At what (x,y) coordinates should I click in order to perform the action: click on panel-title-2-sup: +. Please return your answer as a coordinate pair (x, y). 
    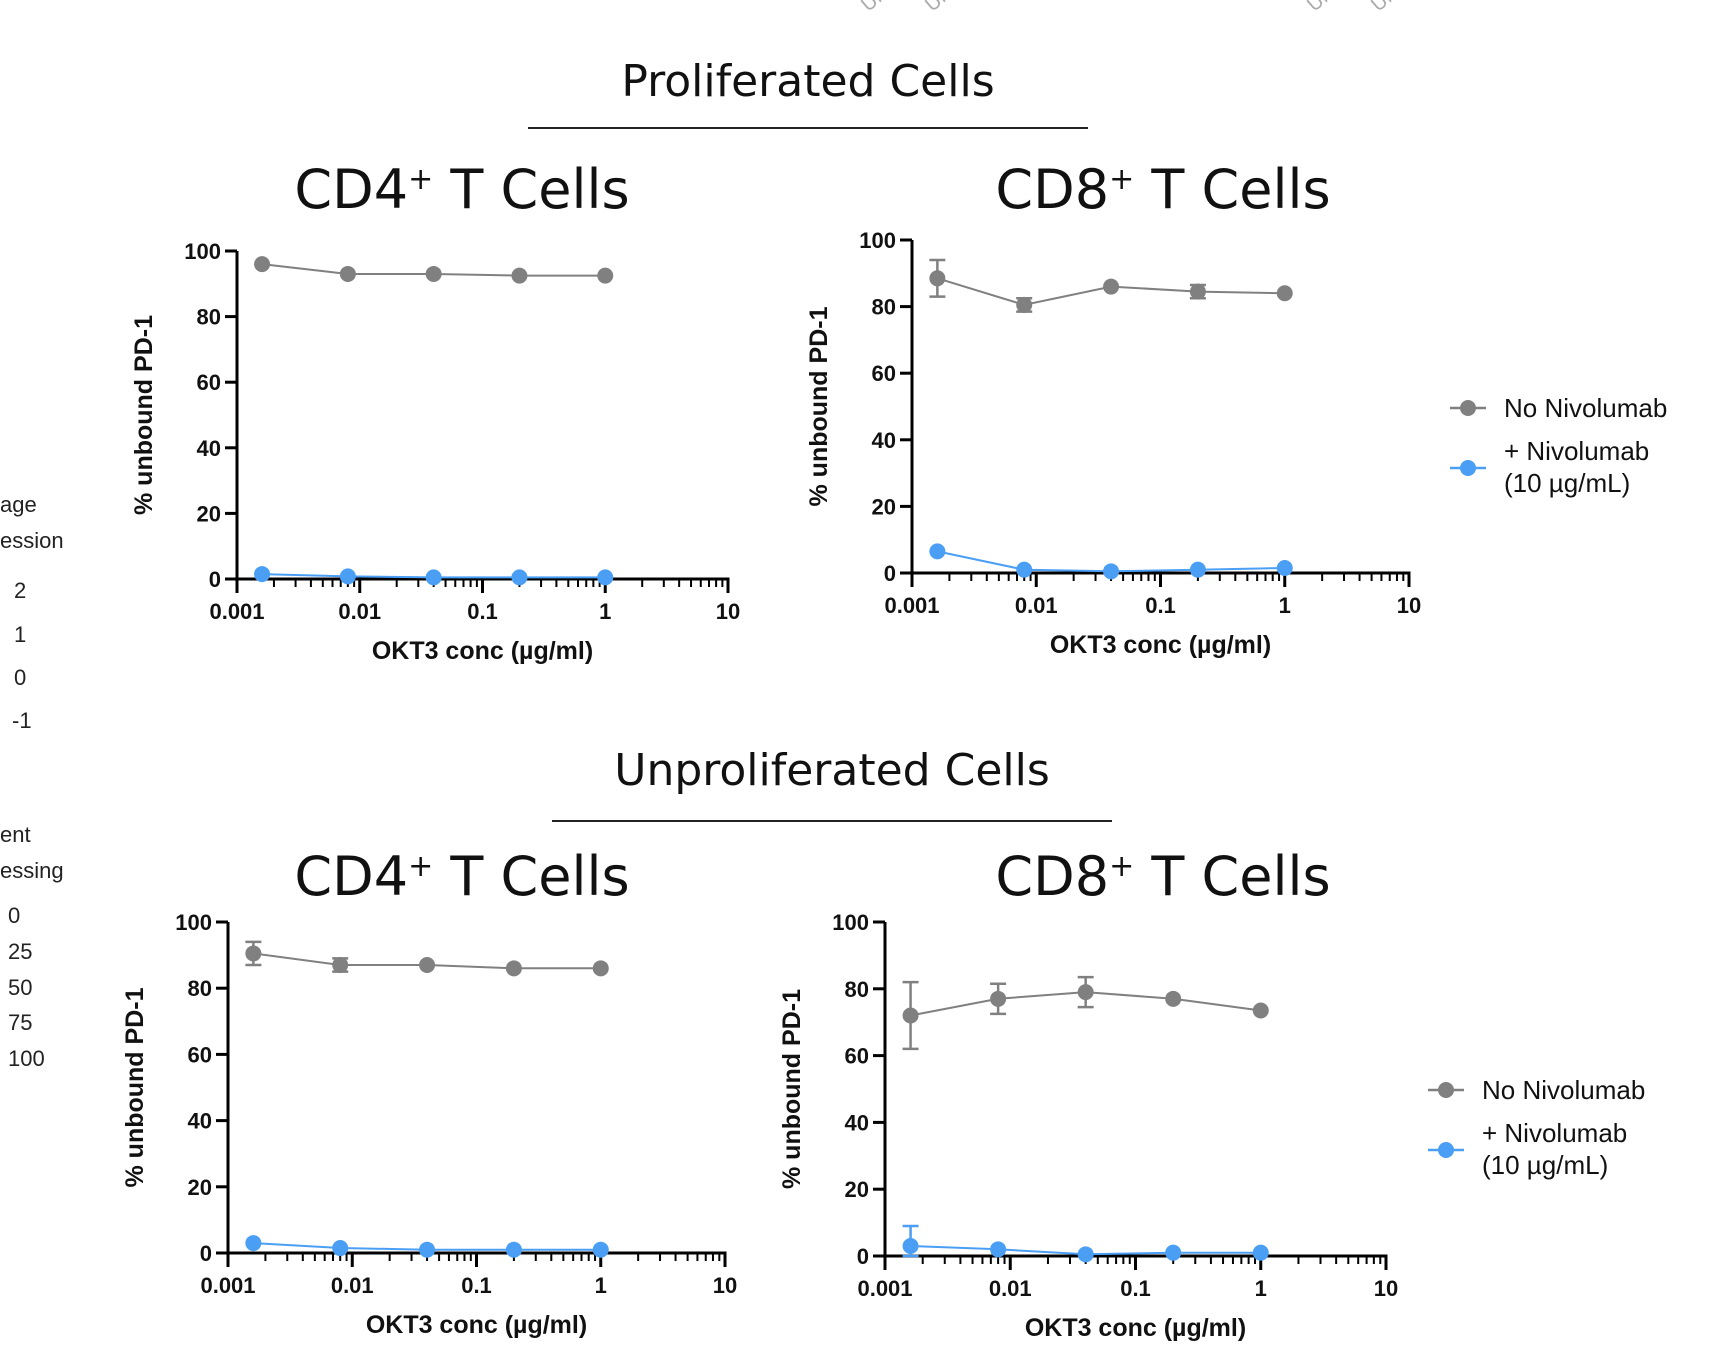
    Looking at the image, I should click on (1122, 179).